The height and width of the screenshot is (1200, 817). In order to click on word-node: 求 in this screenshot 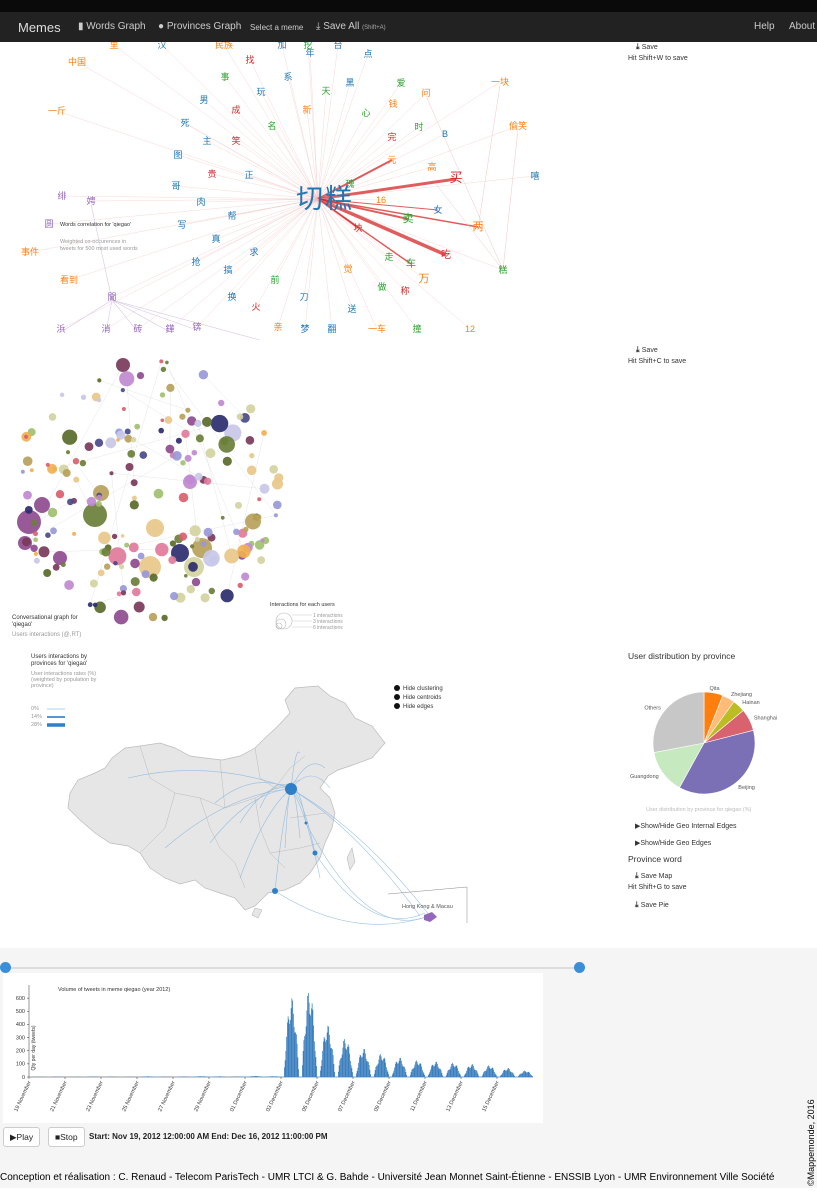, I will do `click(253, 251)`.